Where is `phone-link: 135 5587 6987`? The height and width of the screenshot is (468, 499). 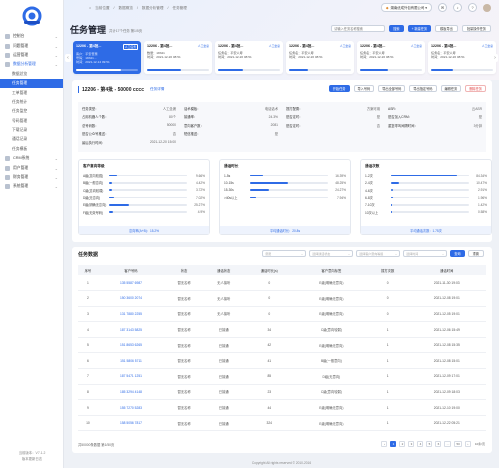
phone-link: 135 5587 6987 is located at coordinates (131, 282).